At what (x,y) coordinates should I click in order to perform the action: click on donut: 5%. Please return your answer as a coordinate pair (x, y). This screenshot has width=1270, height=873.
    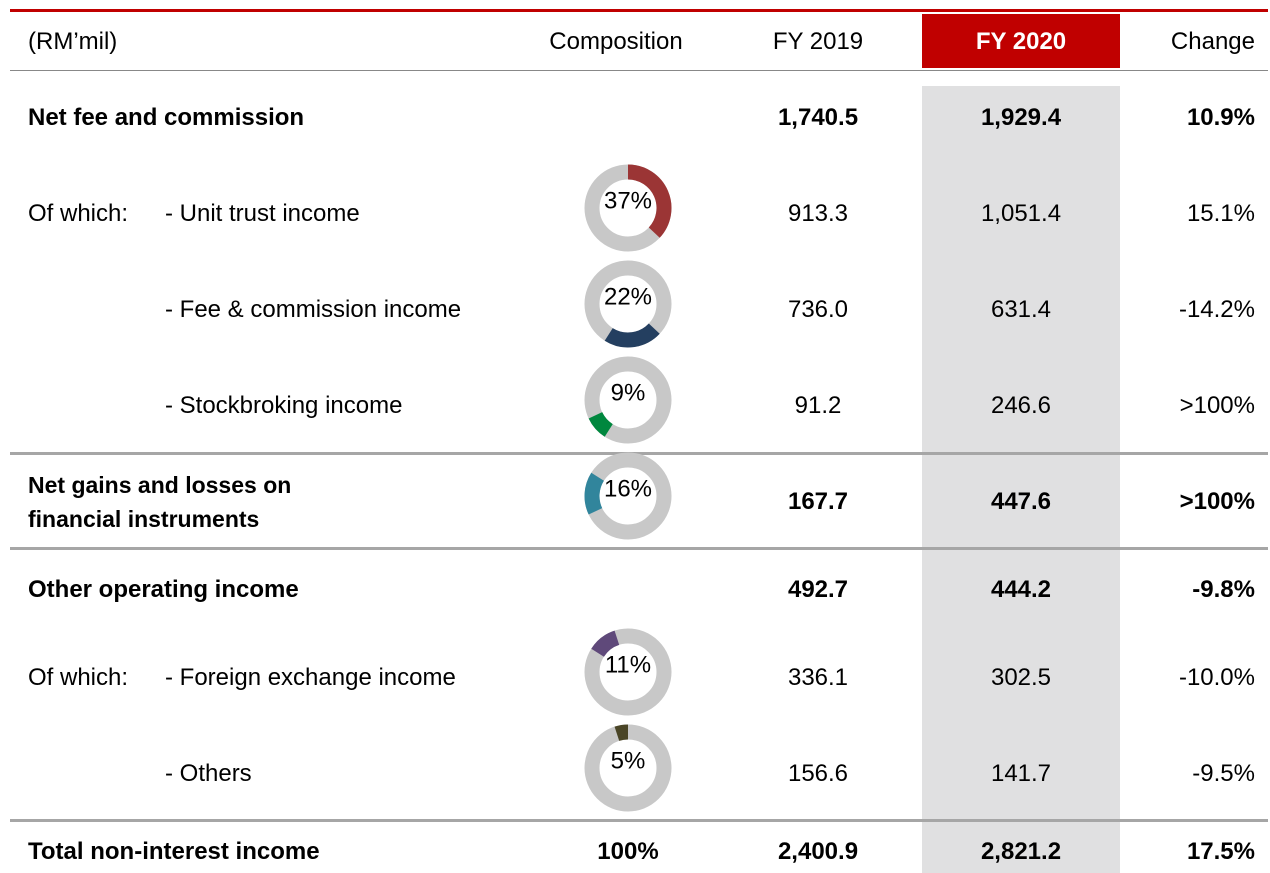
    Looking at the image, I should click on (628, 768).